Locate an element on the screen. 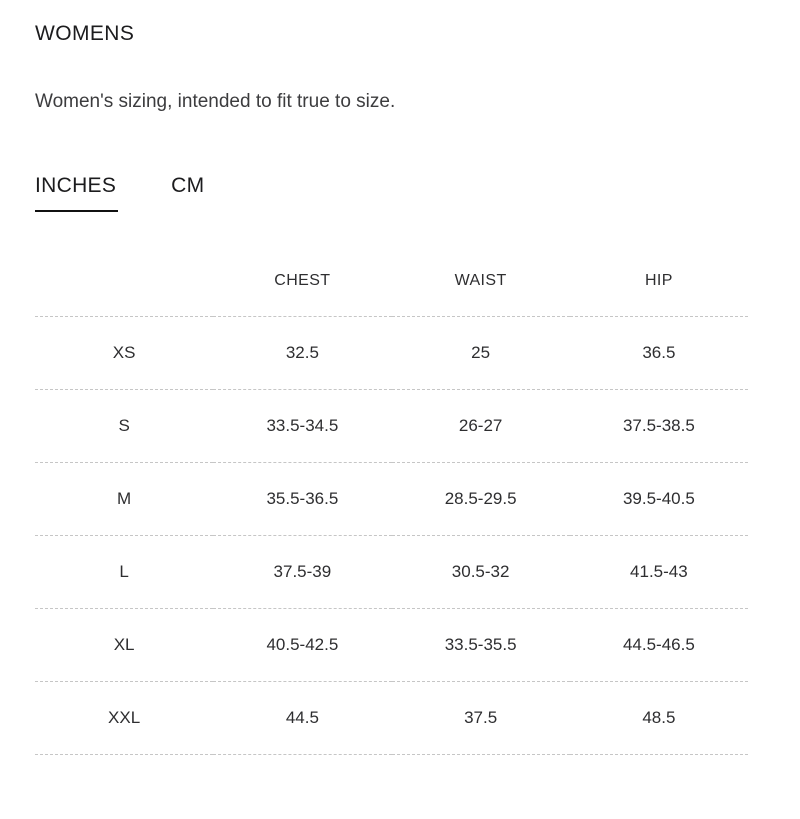 The width and height of the screenshot is (800, 819). chest-cell: 40.5-42.5 is located at coordinates (302, 645).